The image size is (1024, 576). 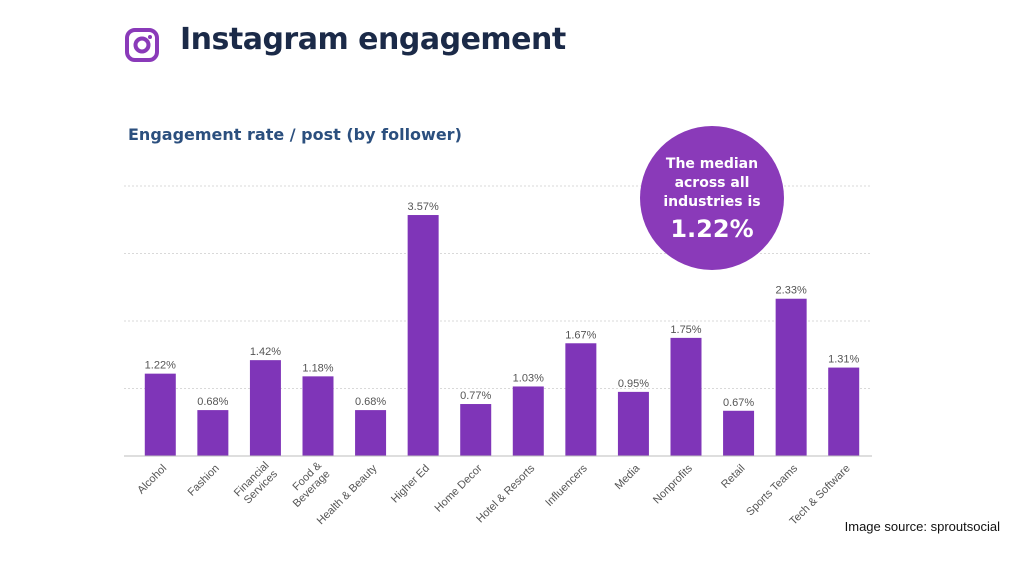 I want to click on x-tick-label-line: Fashion, so click(x=204, y=480).